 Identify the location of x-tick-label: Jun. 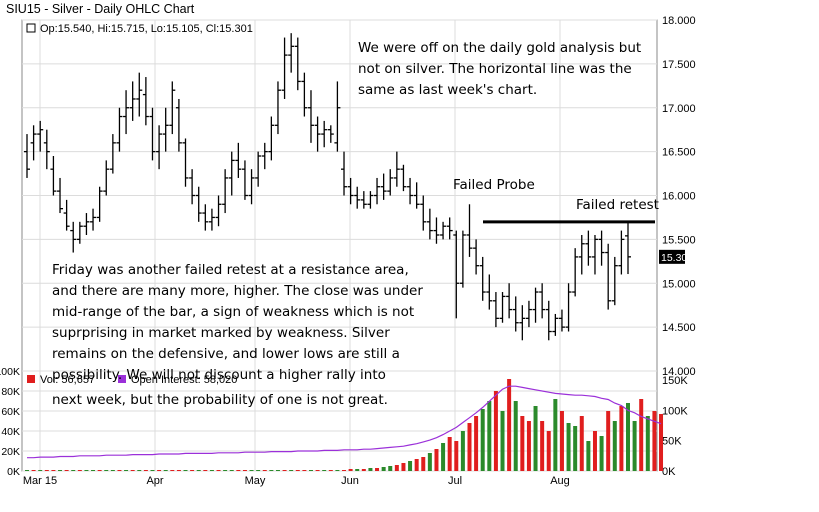
(350, 481).